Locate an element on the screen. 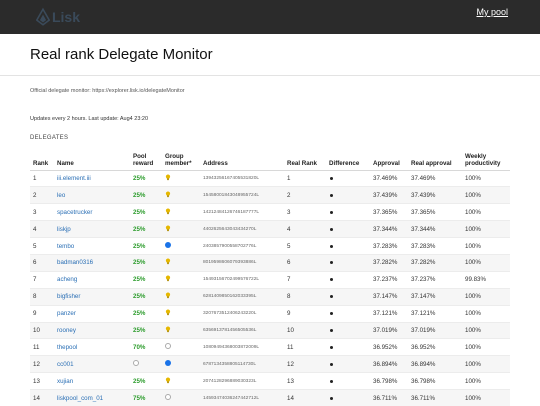 The image size is (540, 406). header-weekly-productivity: Weekly productivity is located at coordinates (486, 159).